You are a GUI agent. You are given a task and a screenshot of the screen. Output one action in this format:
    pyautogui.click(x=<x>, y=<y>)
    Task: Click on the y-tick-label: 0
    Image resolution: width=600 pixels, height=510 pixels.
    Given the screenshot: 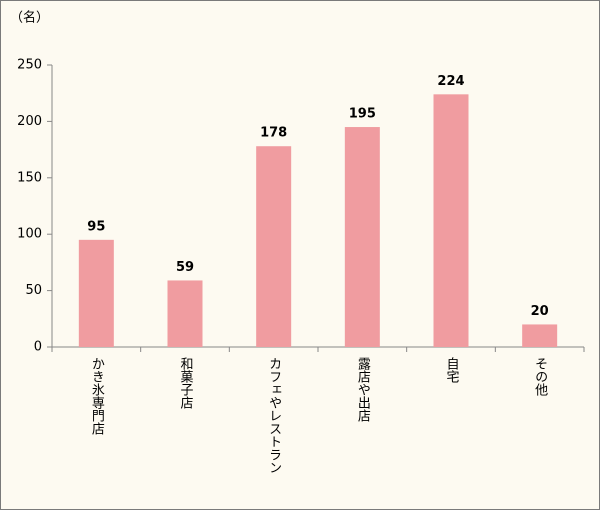 What is the action you would take?
    pyautogui.click(x=38, y=347)
    